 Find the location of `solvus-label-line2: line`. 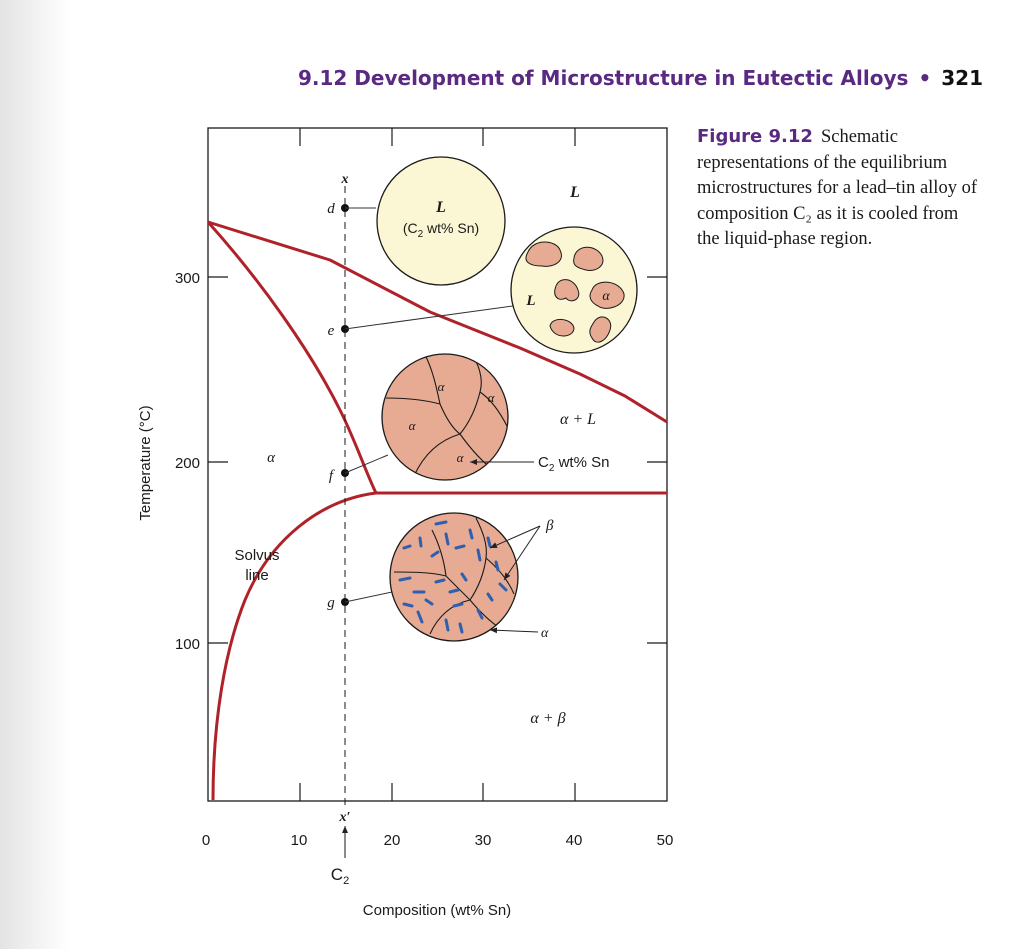

solvus-label-line2: line is located at coordinates (256, 575).